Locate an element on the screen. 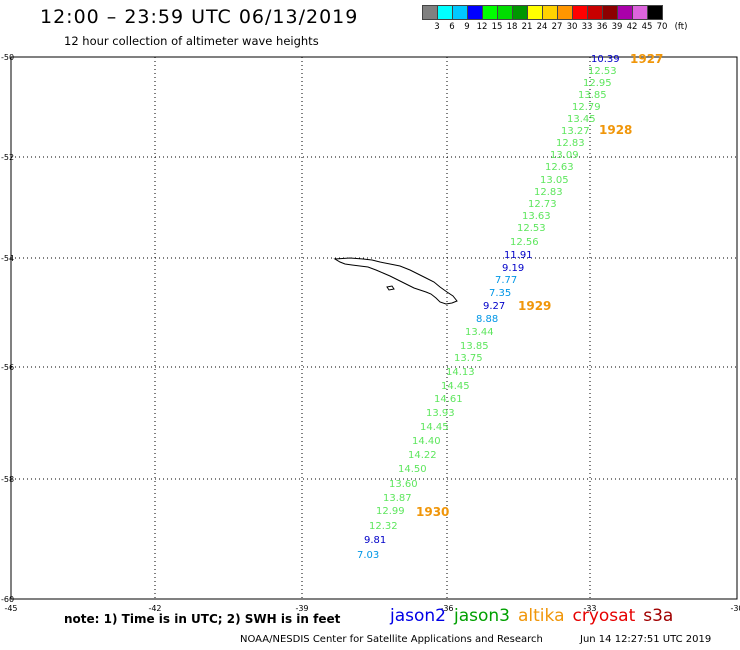 This screenshot has height=650, width=740. colorbar-tick-label: 36 is located at coordinates (602, 27).